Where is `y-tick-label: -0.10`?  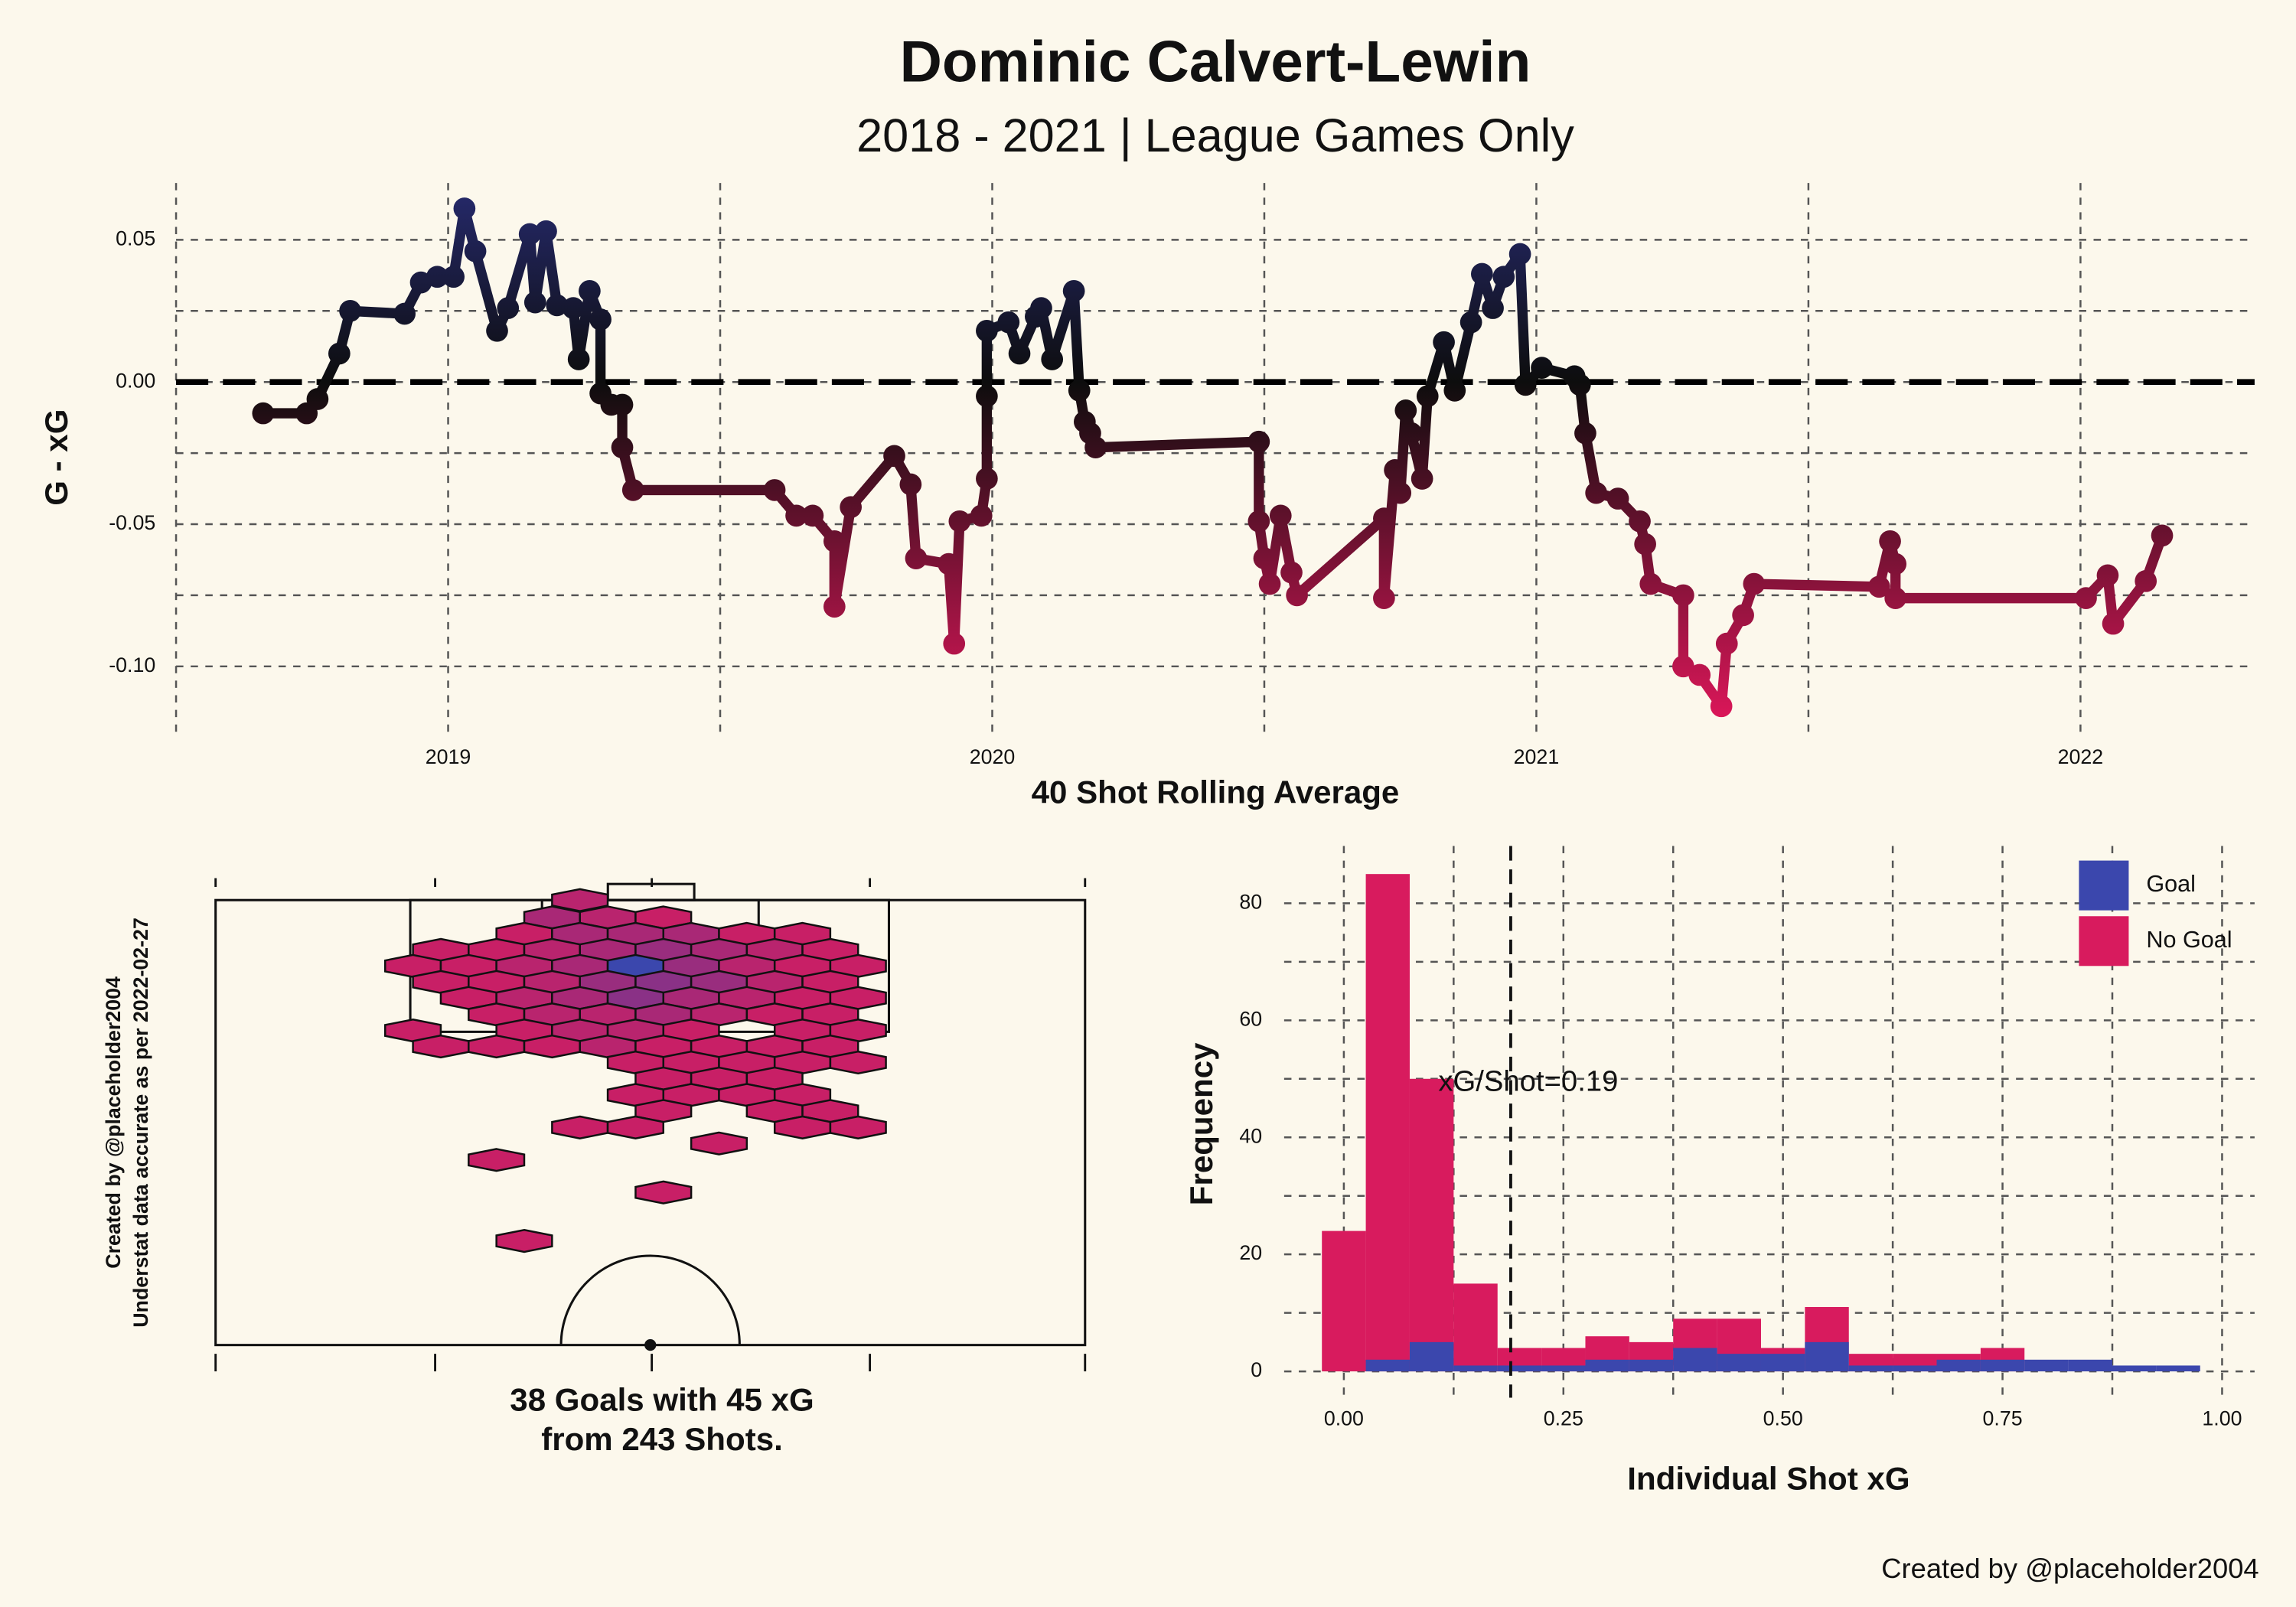 y-tick-label: -0.10 is located at coordinates (132, 665).